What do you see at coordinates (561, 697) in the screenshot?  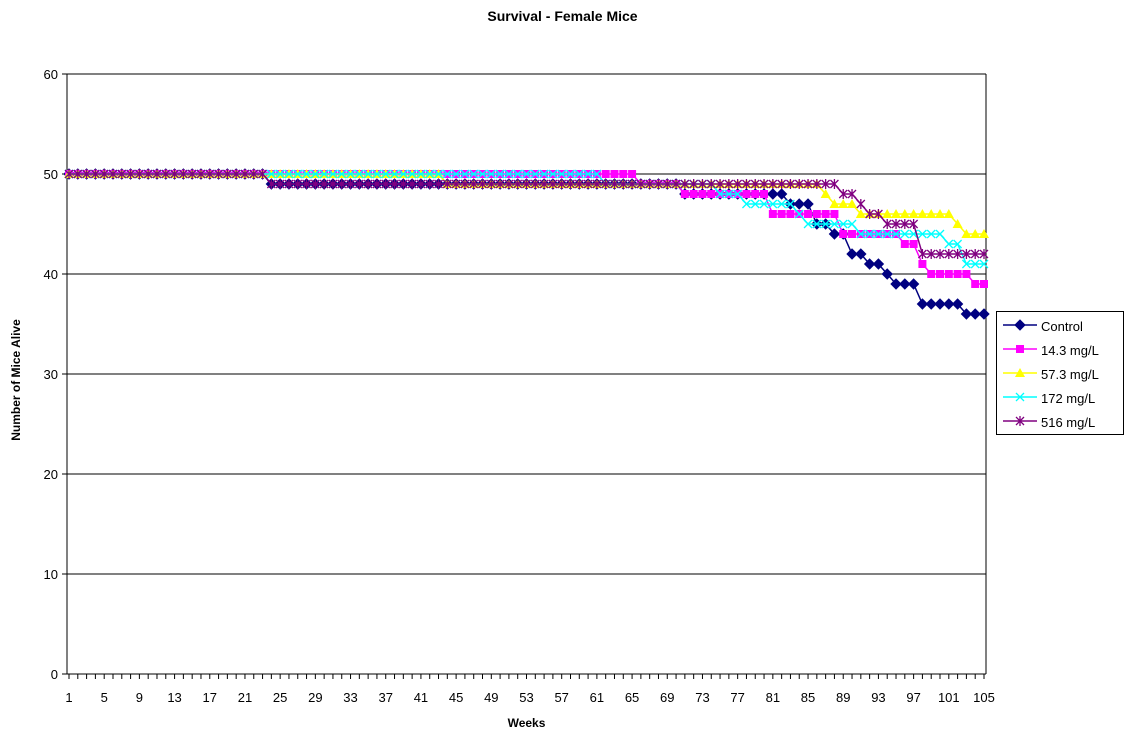 I see `x-tick-label: 57` at bounding box center [561, 697].